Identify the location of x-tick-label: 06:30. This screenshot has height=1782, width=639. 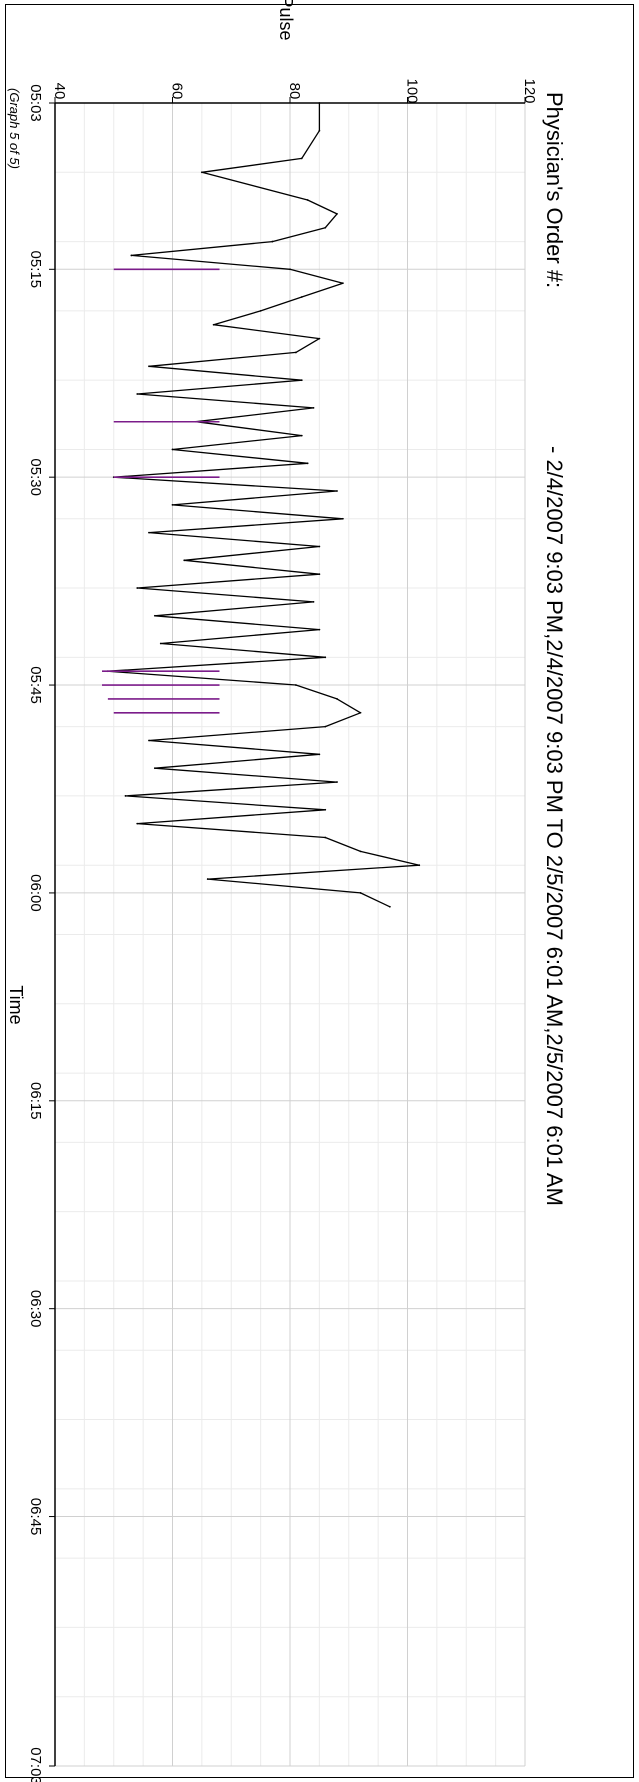
(35, 1309).